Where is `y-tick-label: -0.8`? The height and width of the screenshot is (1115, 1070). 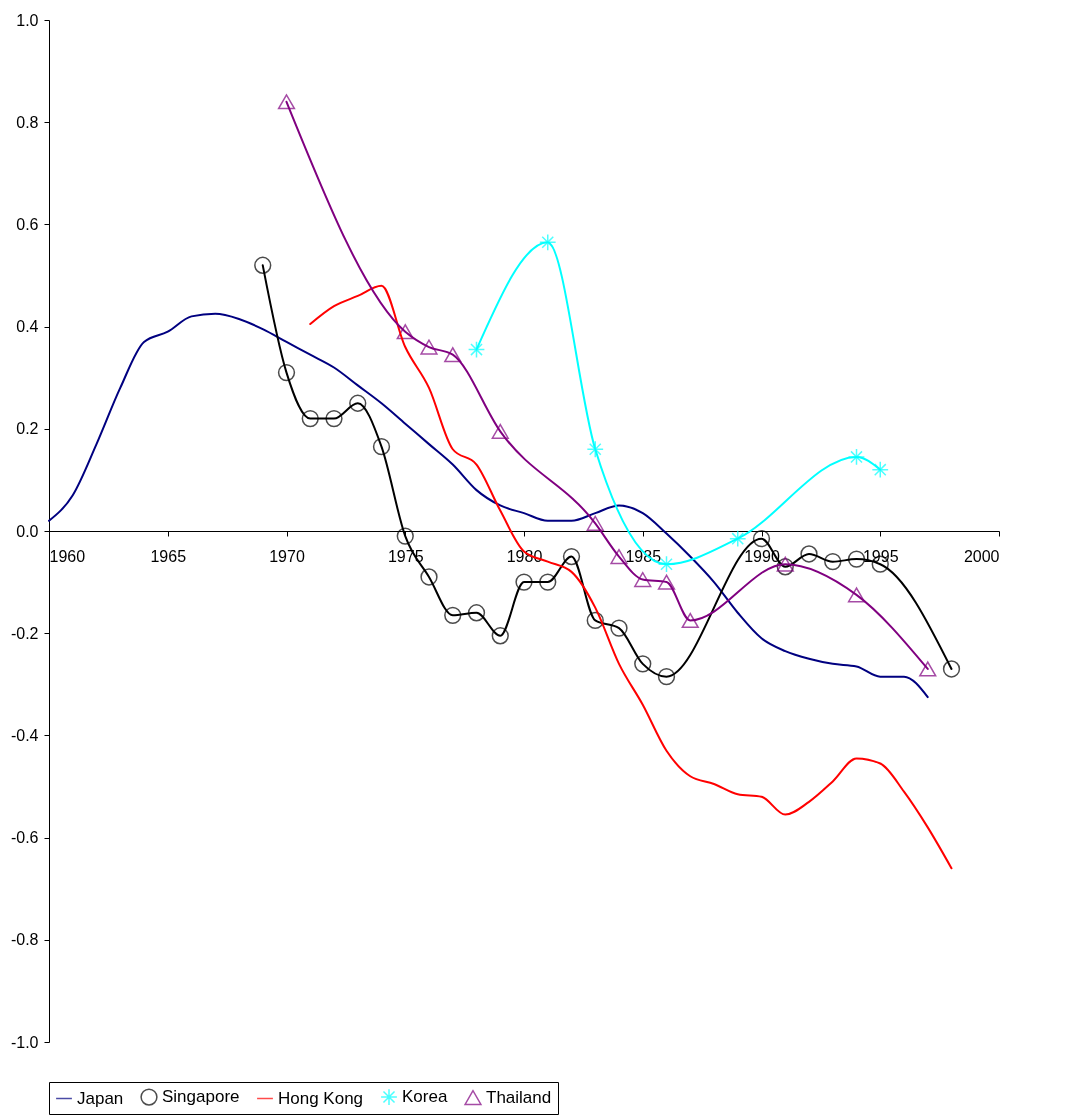 y-tick-label: -0.8 is located at coordinates (24, 940).